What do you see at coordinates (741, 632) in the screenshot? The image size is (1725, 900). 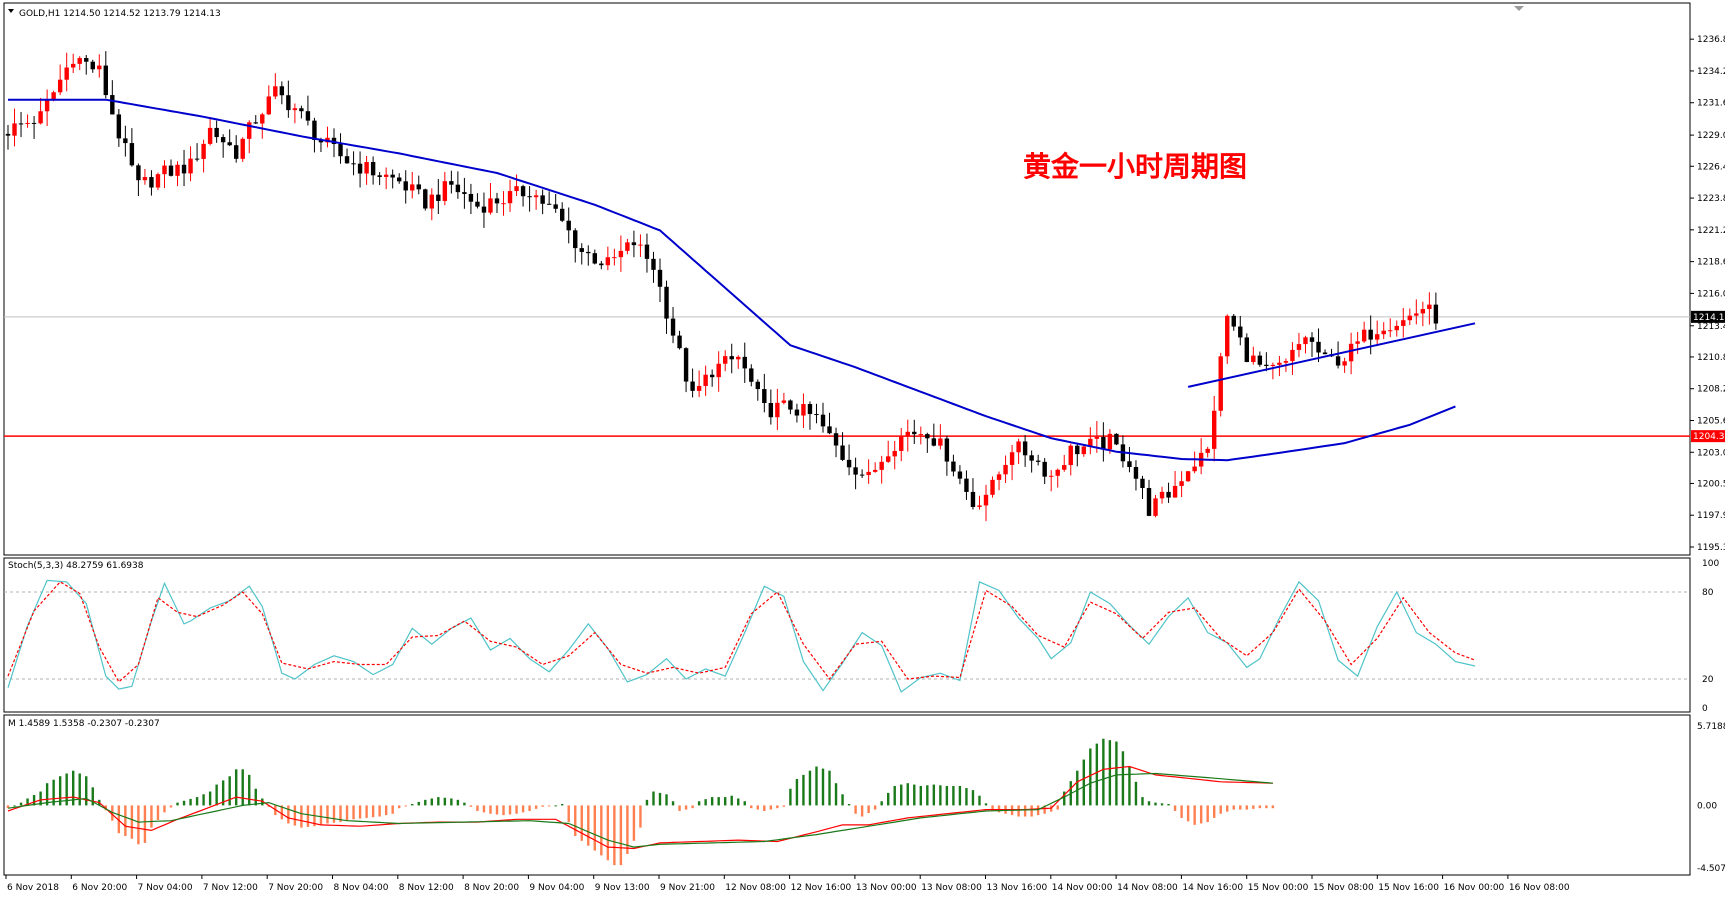 I see `stoch-signal-line` at bounding box center [741, 632].